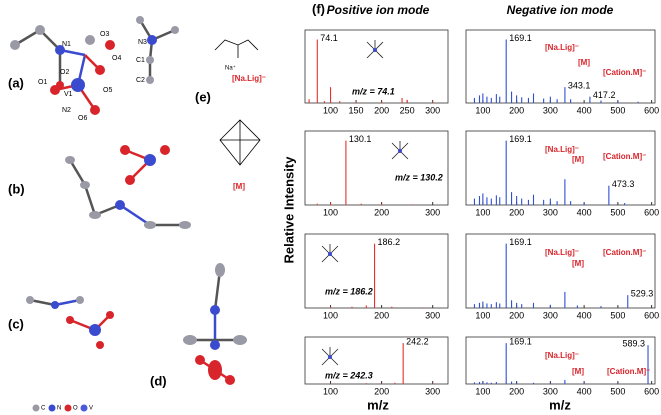 Image resolution: width=661 pixels, height=415 pixels. I want to click on peak-label: 130.1, so click(360, 139).